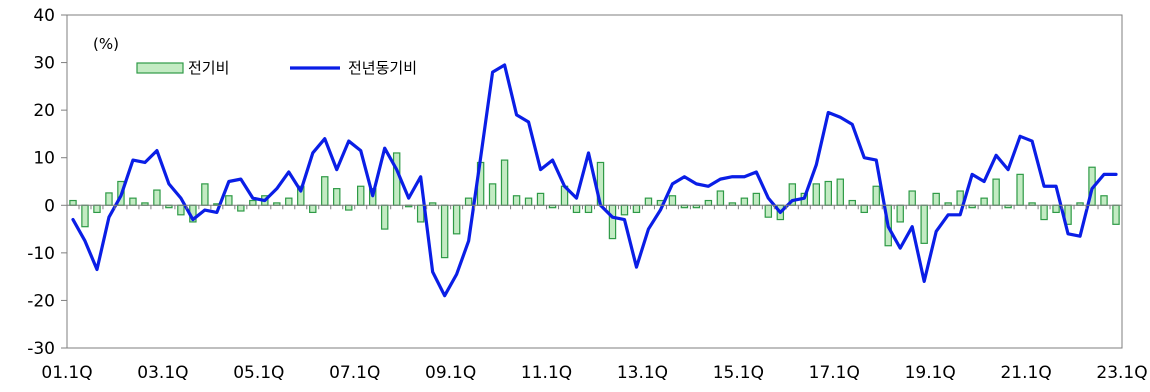 The image size is (1150, 392). I want to click on y-tick-label: 0, so click(49, 206).